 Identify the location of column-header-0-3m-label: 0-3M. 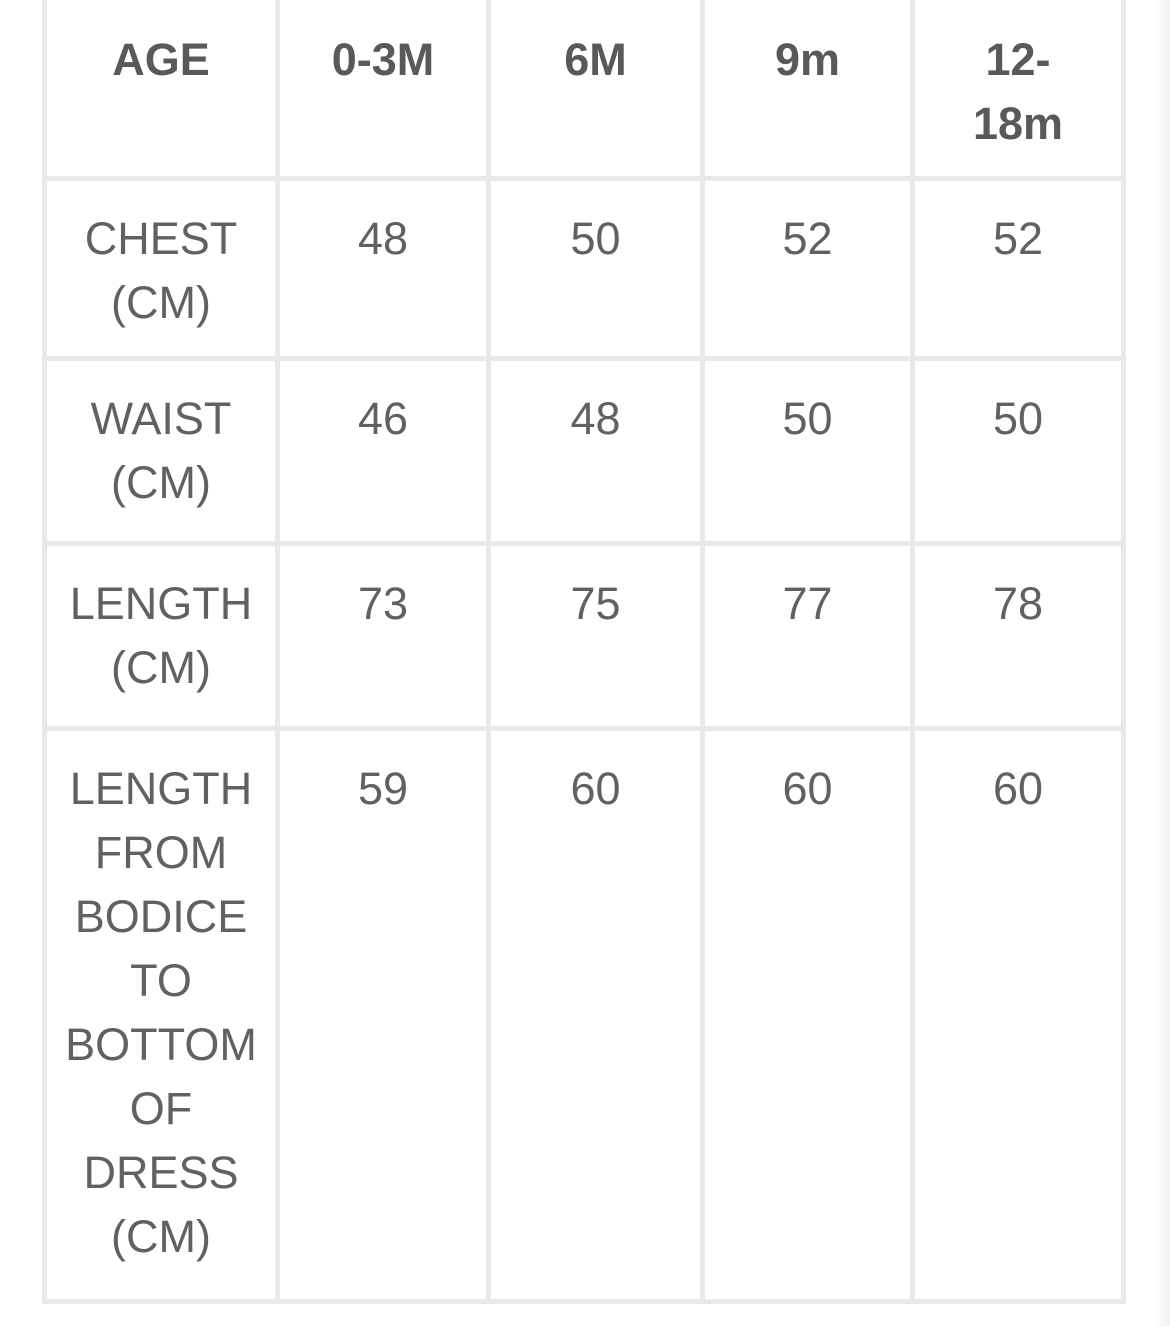
(383, 59).